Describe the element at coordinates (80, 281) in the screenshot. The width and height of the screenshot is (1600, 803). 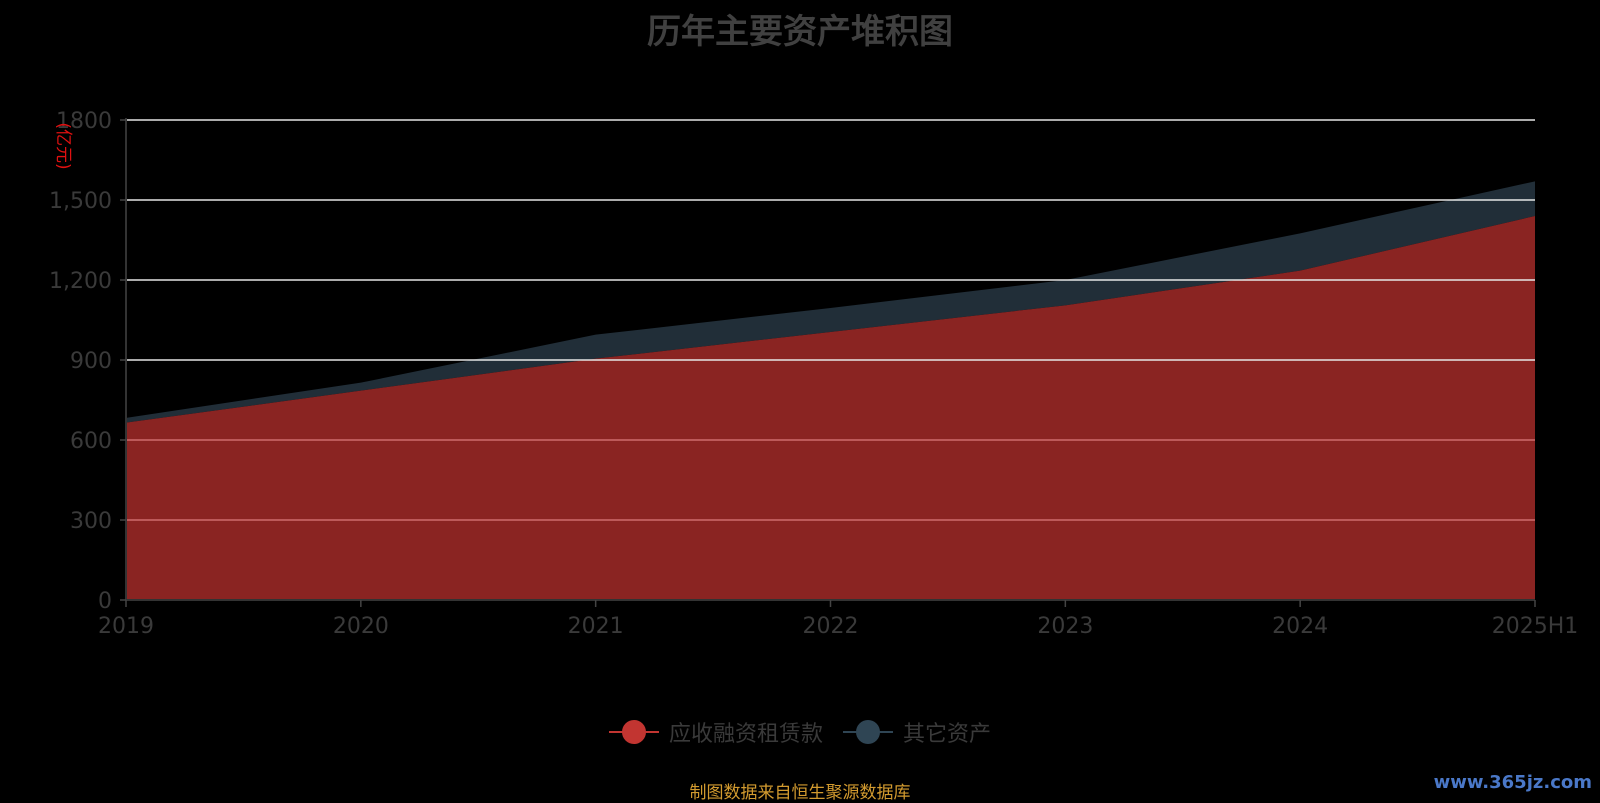
I see `y-tick-label-4: 1,200` at that location.